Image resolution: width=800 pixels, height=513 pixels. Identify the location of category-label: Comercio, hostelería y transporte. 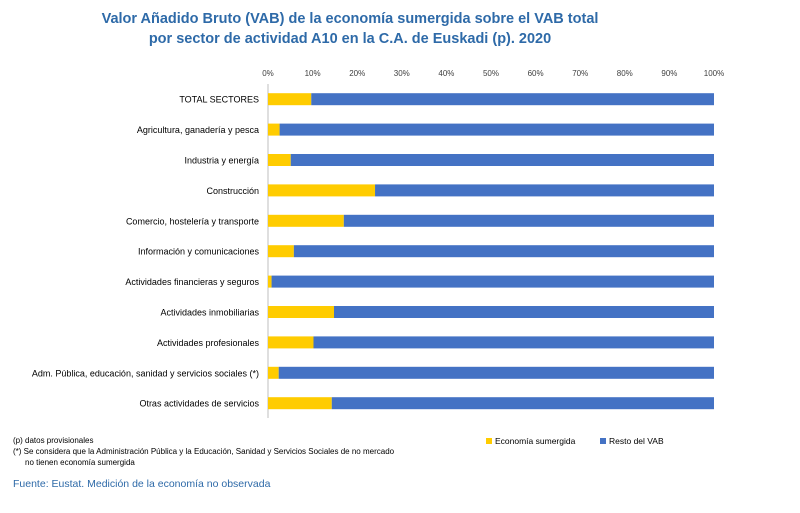
(192, 221).